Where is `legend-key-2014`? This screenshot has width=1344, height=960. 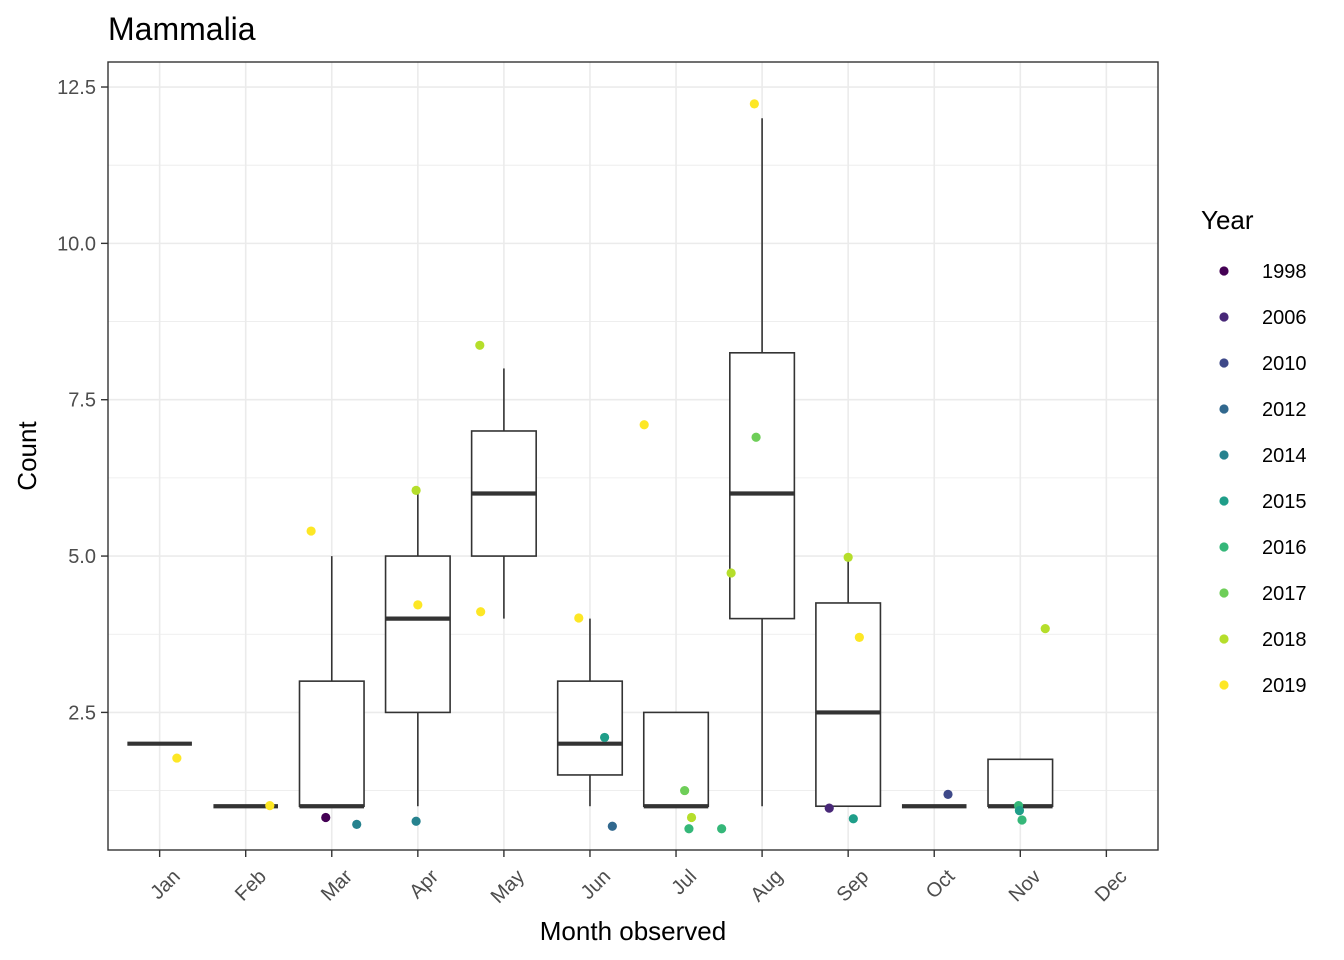
legend-key-2014 is located at coordinates (1224, 455).